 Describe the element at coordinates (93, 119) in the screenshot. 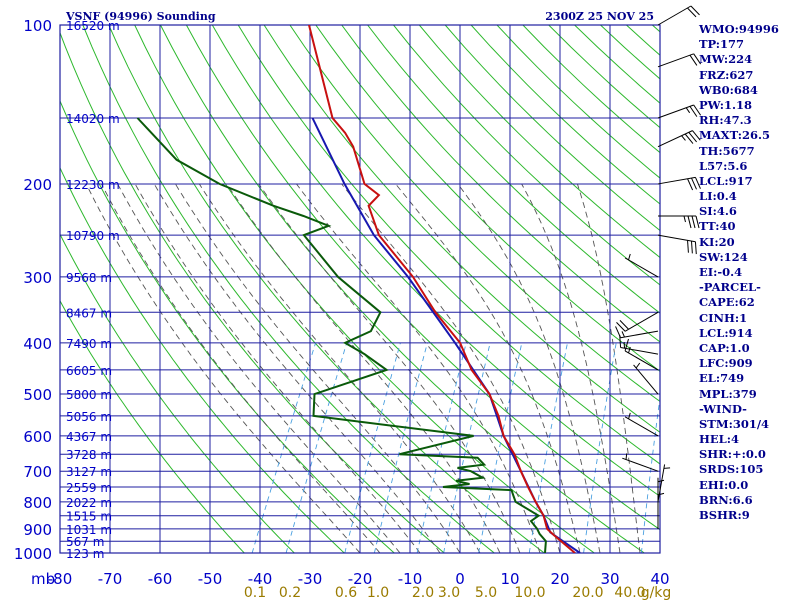

I see `height-label: 14020 m` at that location.